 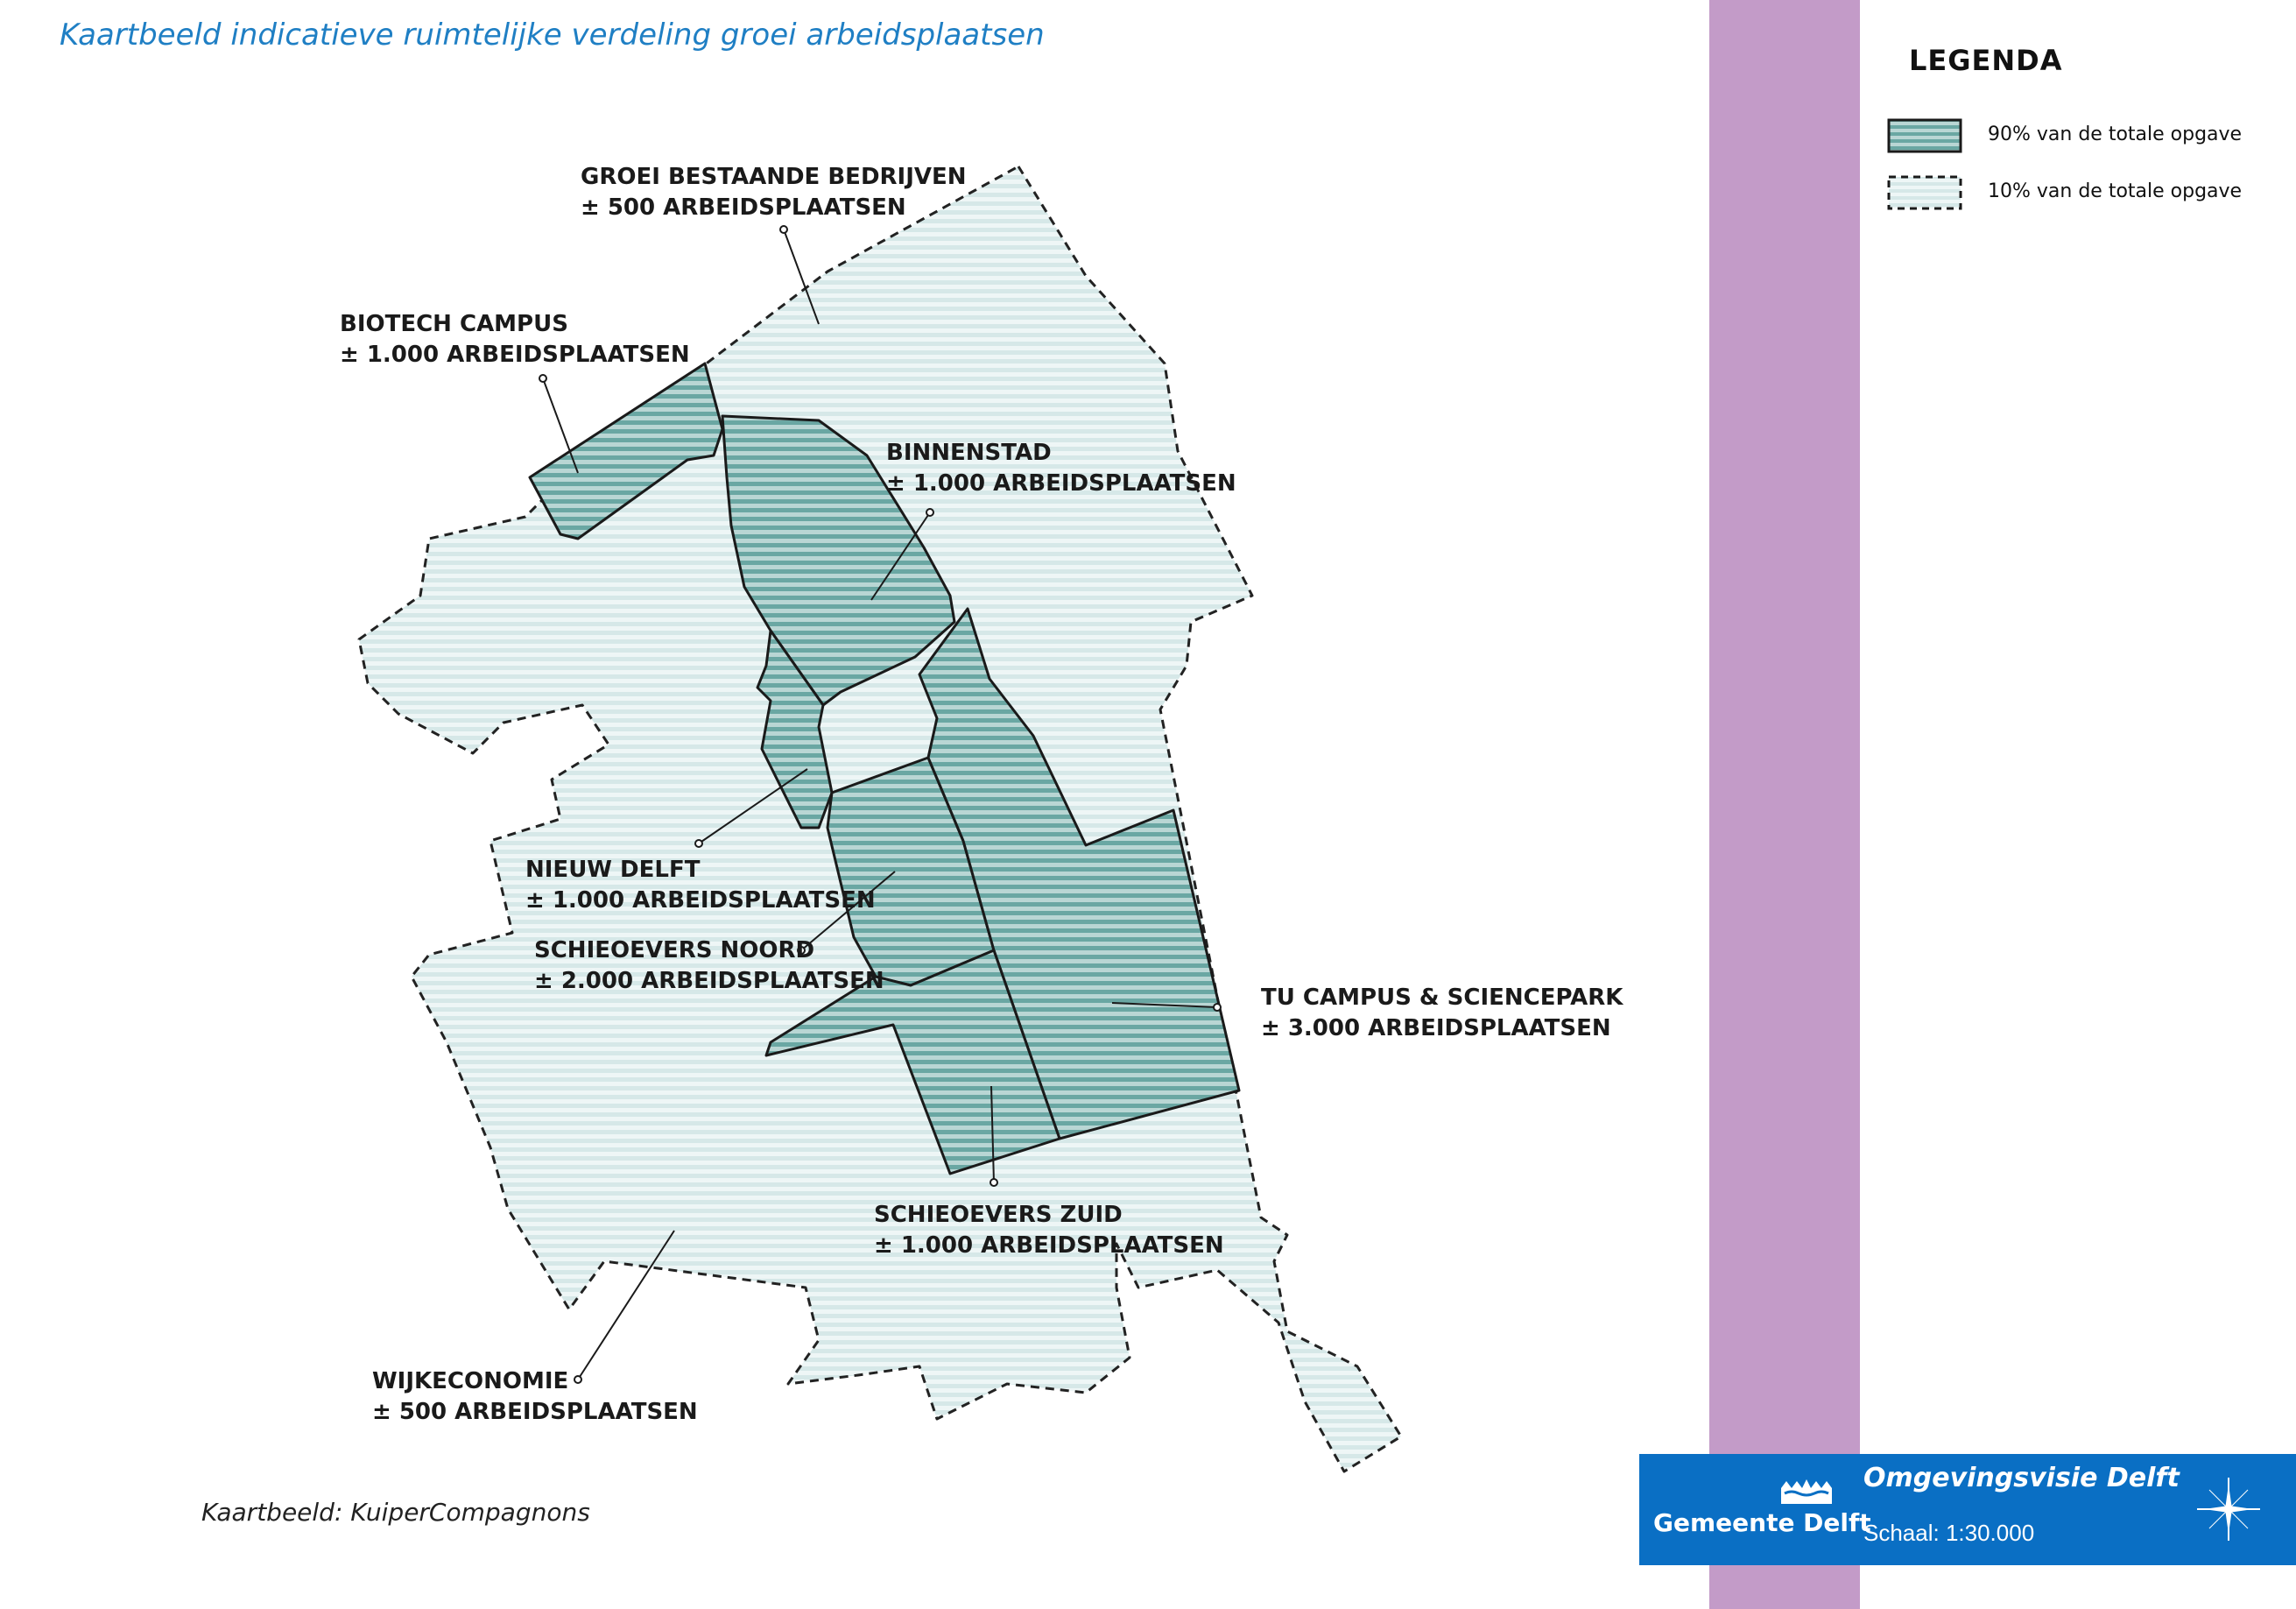 What do you see at coordinates (912, 1062) in the screenshot?
I see `area-schieoevers-zuid` at bounding box center [912, 1062].